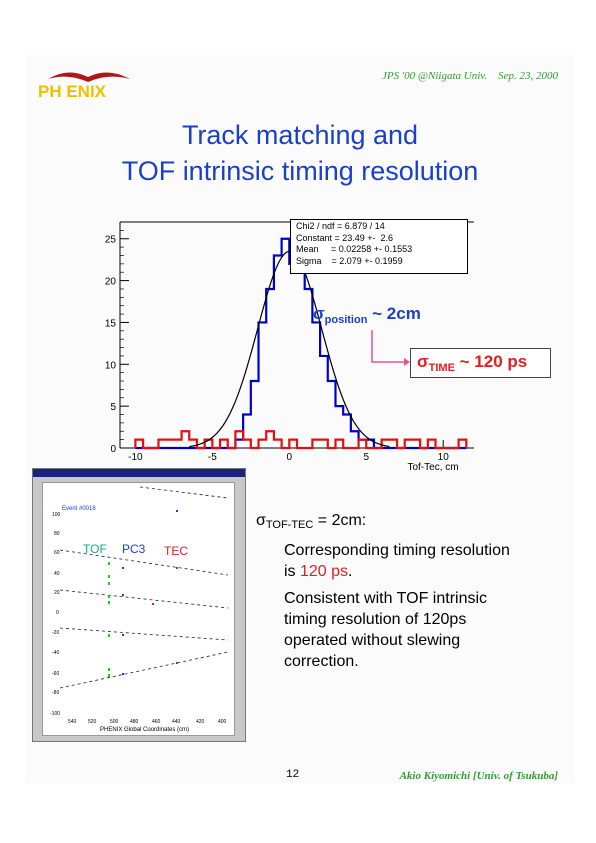 The height and width of the screenshot is (843, 596). Describe the element at coordinates (139, 473) in the screenshot. I see `window-titlebar` at that location.